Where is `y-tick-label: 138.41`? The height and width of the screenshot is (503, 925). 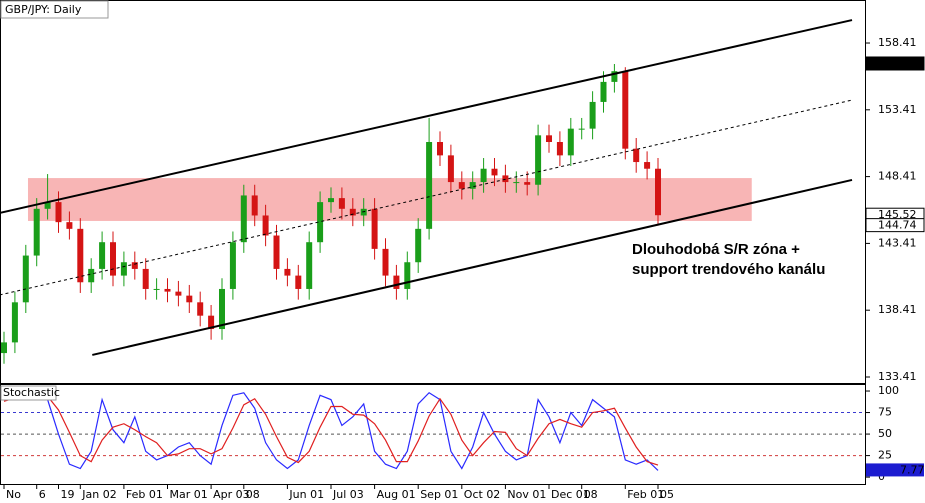
y-tick-label: 138.41 is located at coordinates (897, 309).